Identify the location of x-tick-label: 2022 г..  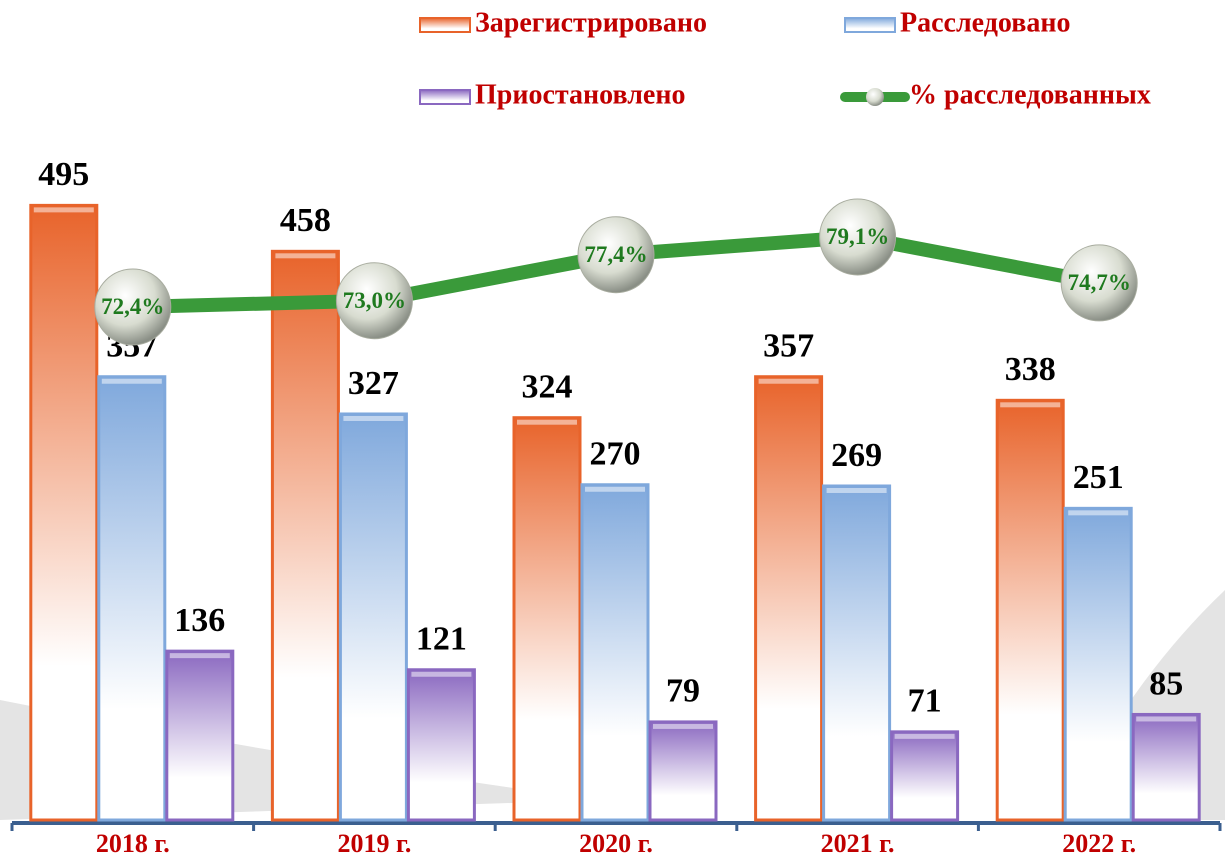
(1099, 843).